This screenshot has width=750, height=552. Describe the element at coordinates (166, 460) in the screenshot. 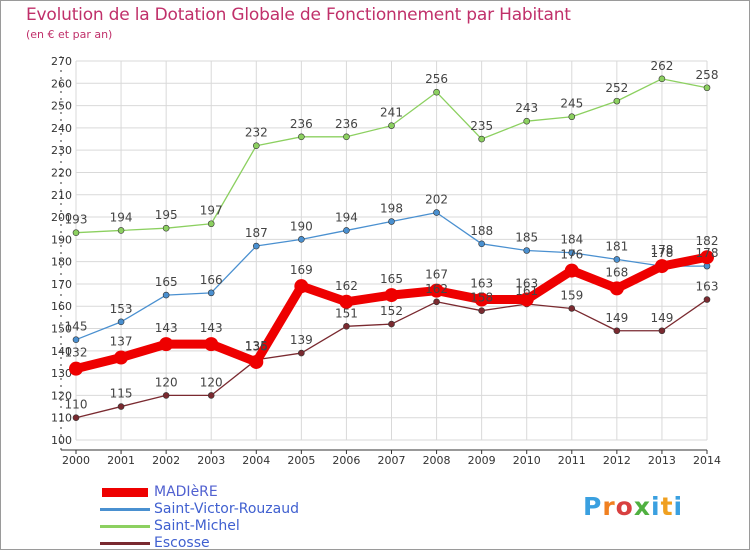

I see `x-tick-label: 2002` at that location.